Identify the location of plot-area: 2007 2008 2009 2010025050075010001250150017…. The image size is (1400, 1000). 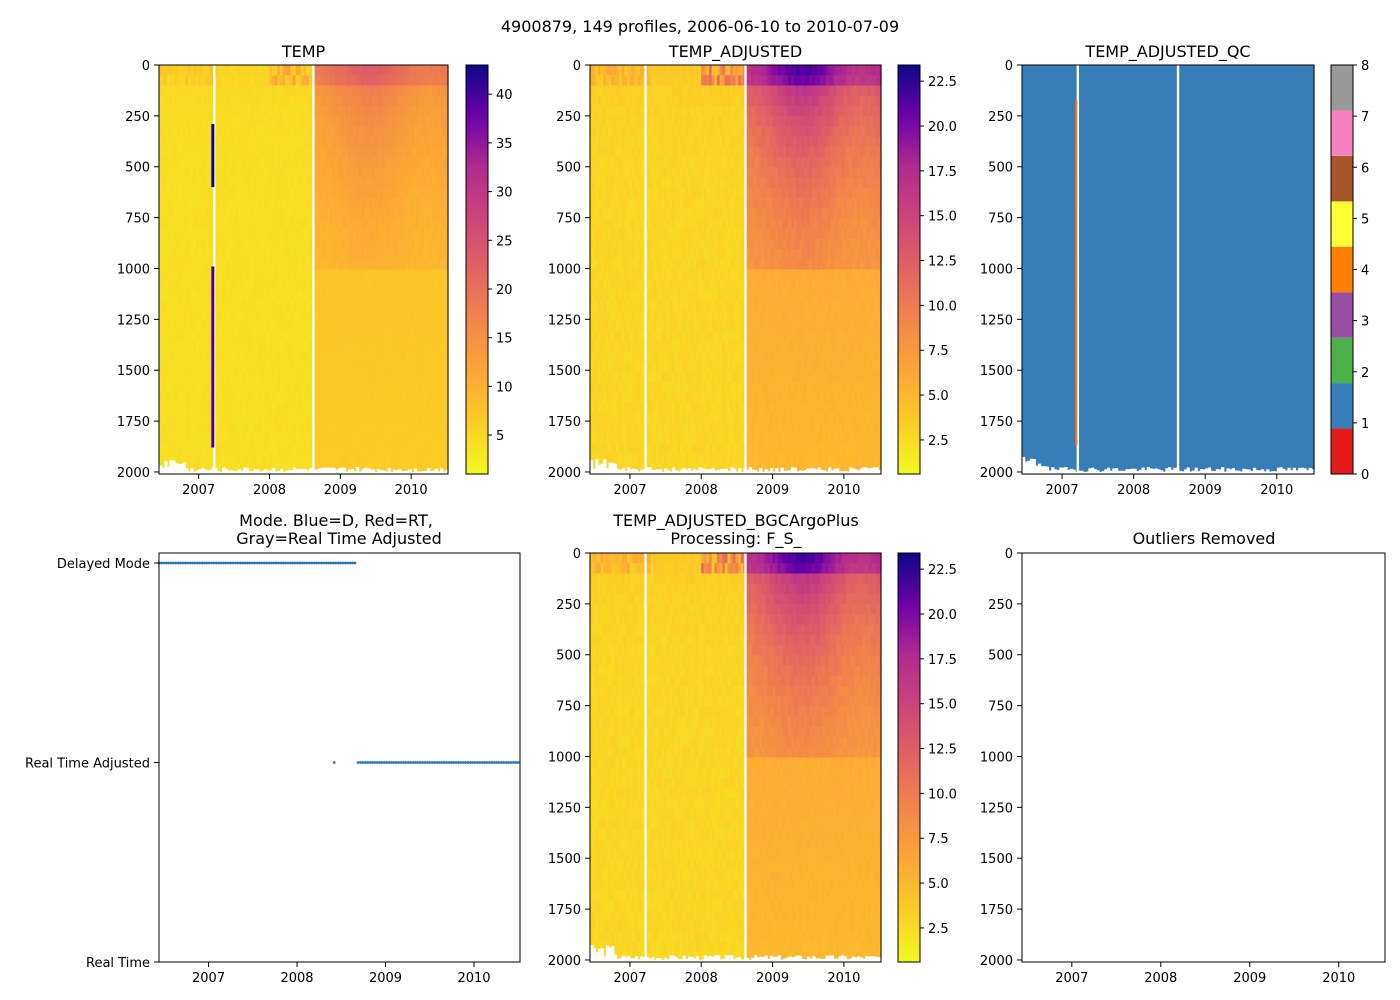
(315, 278).